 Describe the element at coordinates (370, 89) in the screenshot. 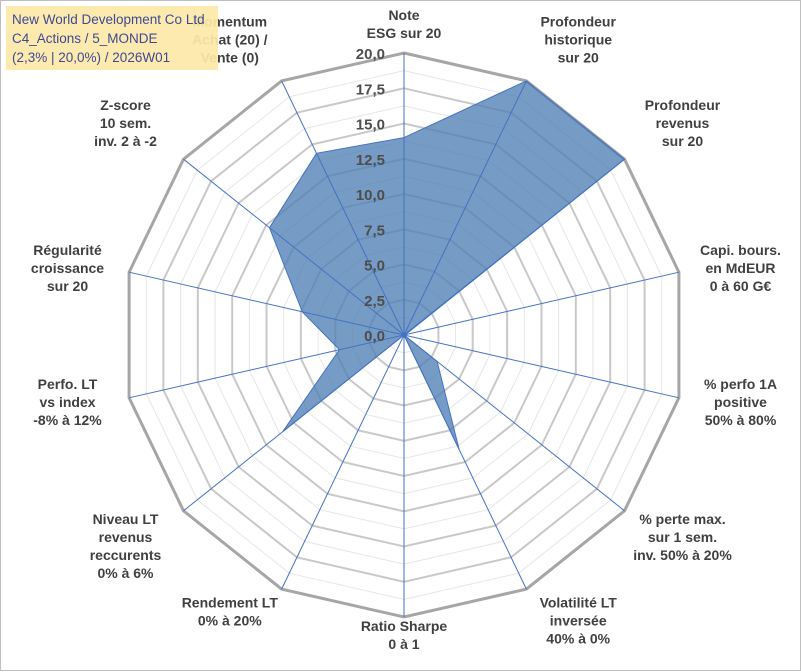

I see `tick-label: 17,5` at that location.